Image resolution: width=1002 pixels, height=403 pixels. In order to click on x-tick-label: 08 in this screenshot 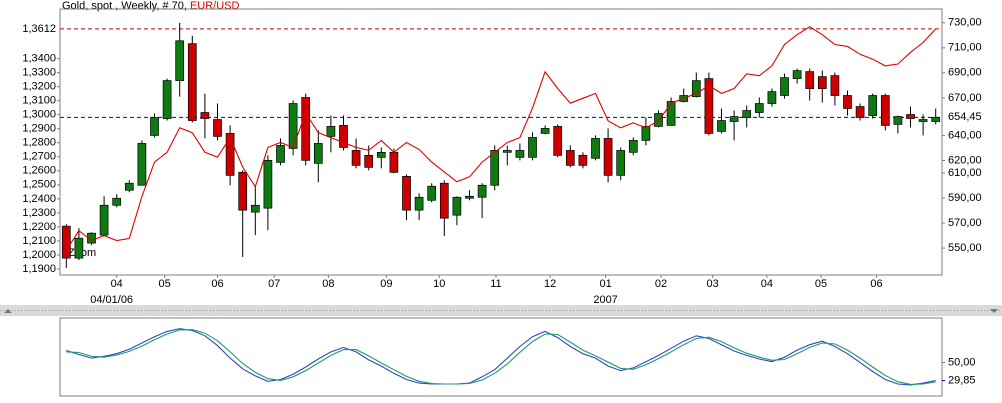, I will do `click(328, 284)`.